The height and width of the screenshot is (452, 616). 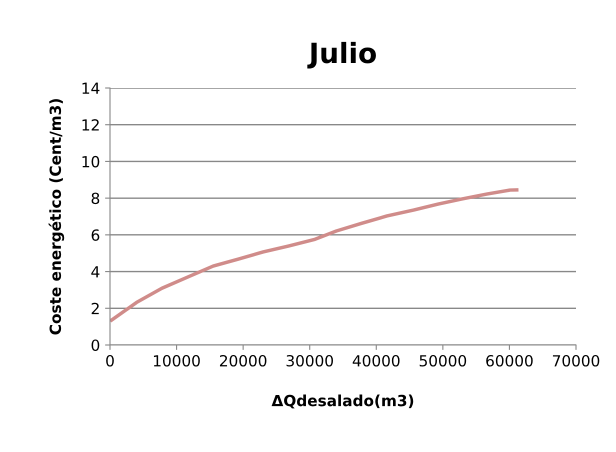 What do you see at coordinates (96, 235) in the screenshot?
I see `y-tick-label: 6` at bounding box center [96, 235].